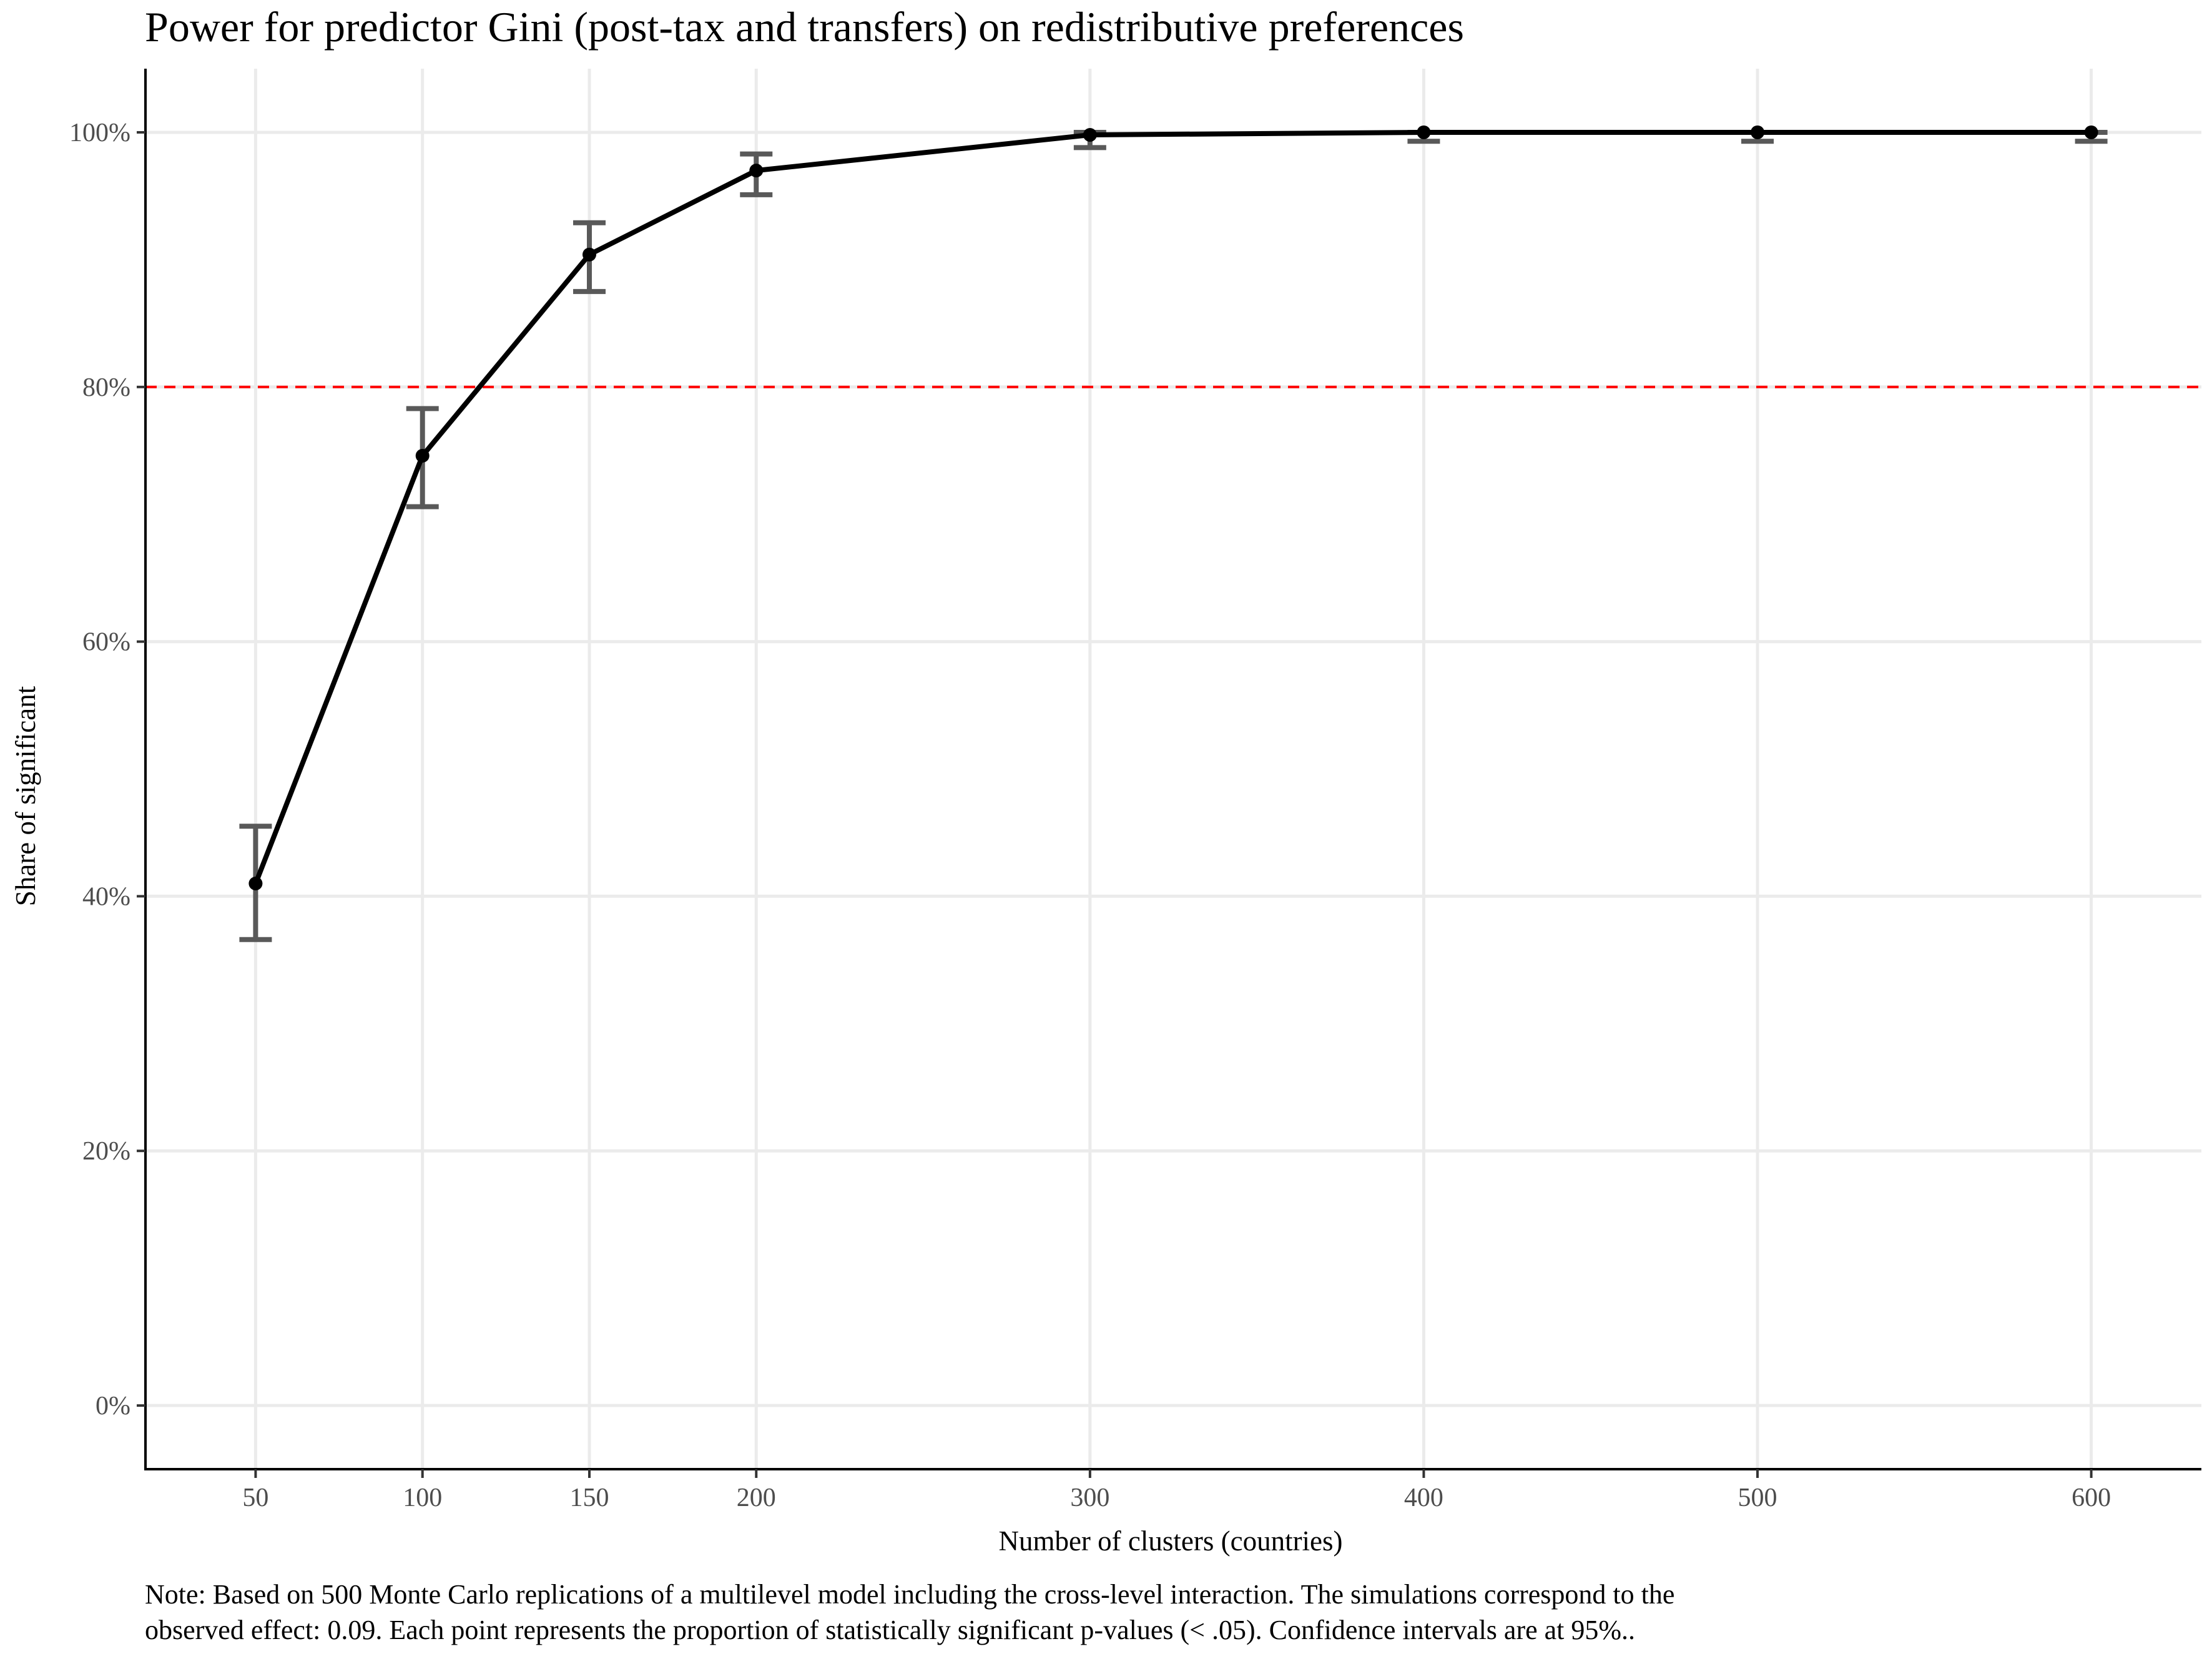  I want to click on x-tick-label-200: 200, so click(756, 1498).